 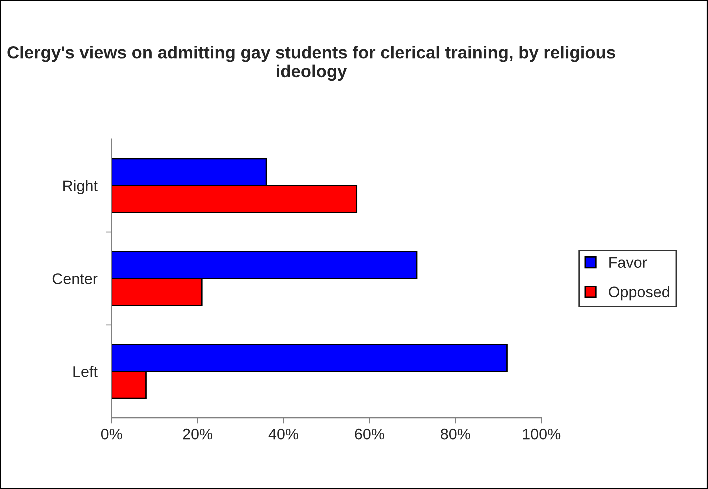 What do you see at coordinates (639, 293) in the screenshot?
I see `legend-label: Opposed` at bounding box center [639, 293].